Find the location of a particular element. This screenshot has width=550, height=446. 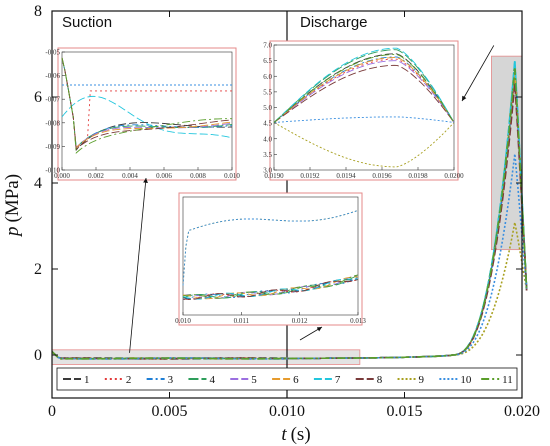

inset-y-tick-label: -0.08 is located at coordinates (52, 123).